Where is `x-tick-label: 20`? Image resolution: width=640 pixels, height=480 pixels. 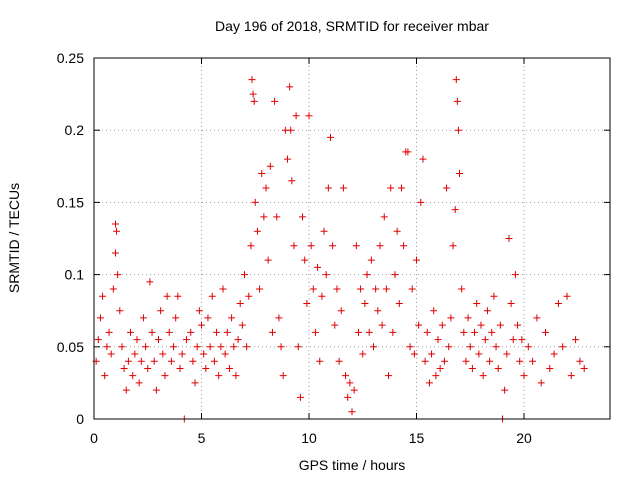
x-tick-label: 20 is located at coordinates (524, 438).